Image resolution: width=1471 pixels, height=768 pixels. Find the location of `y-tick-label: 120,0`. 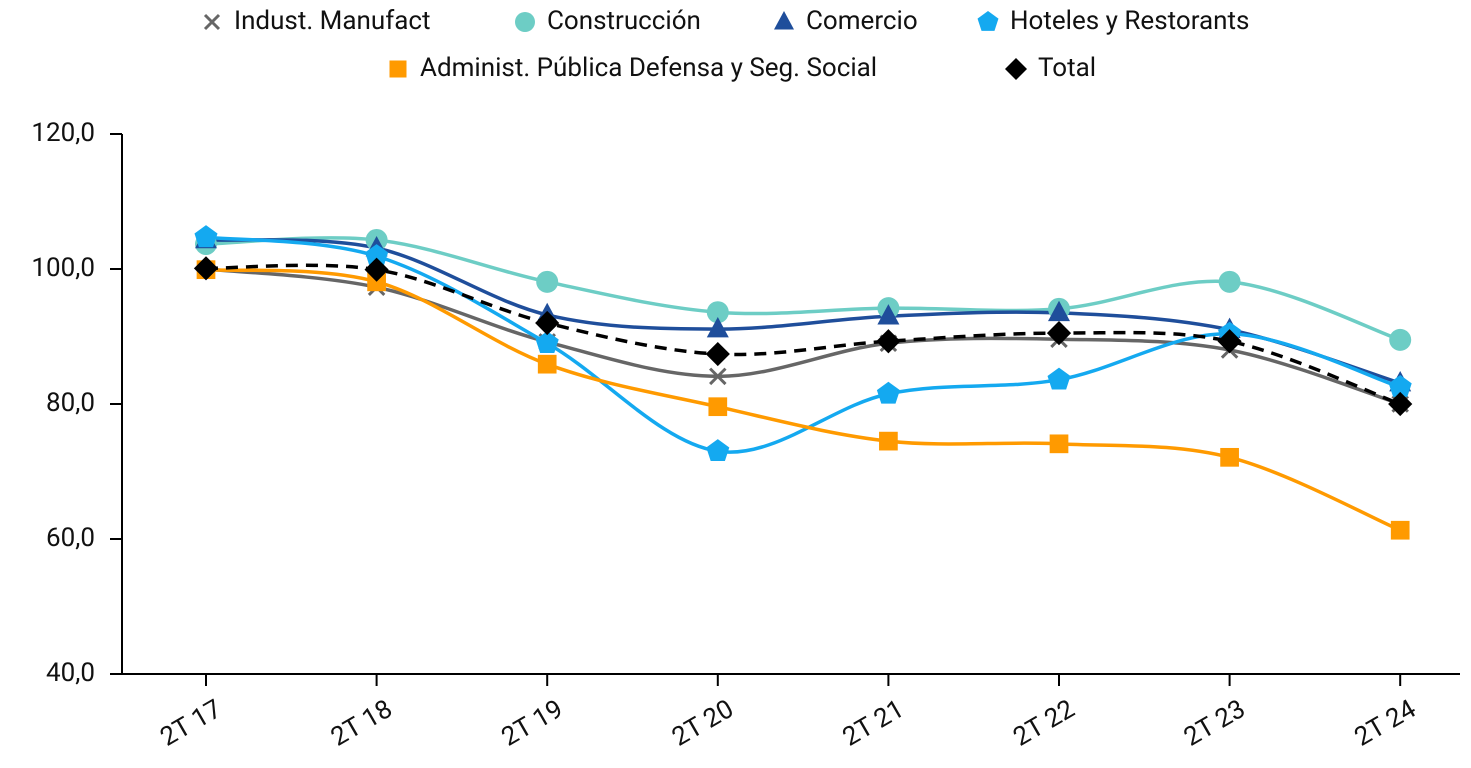

y-tick-label: 120,0 is located at coordinates (63, 133).